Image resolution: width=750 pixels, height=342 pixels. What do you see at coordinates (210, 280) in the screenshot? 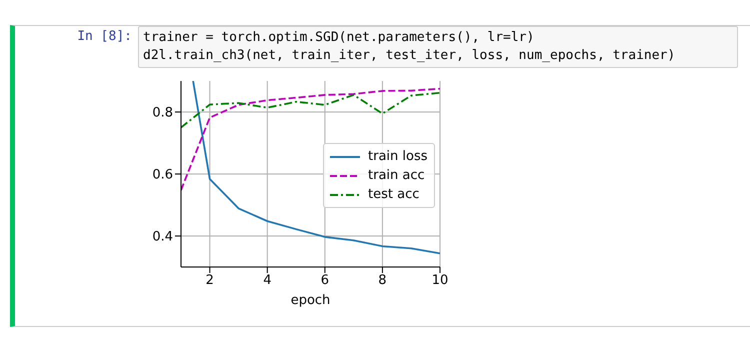
I see `x-tick-label: 2` at bounding box center [210, 280].